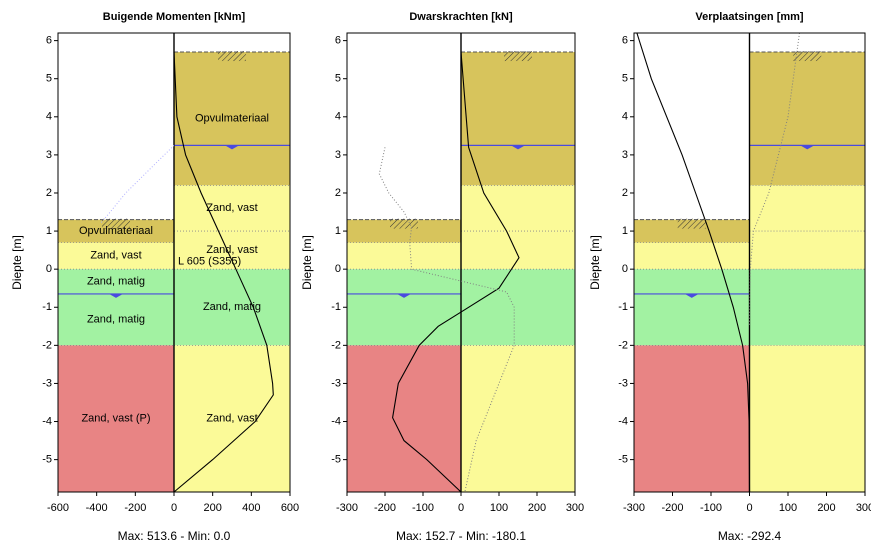  What do you see at coordinates (749, 17) in the screenshot?
I see `chart-title: Verplaatsingen [mm]` at bounding box center [749, 17].